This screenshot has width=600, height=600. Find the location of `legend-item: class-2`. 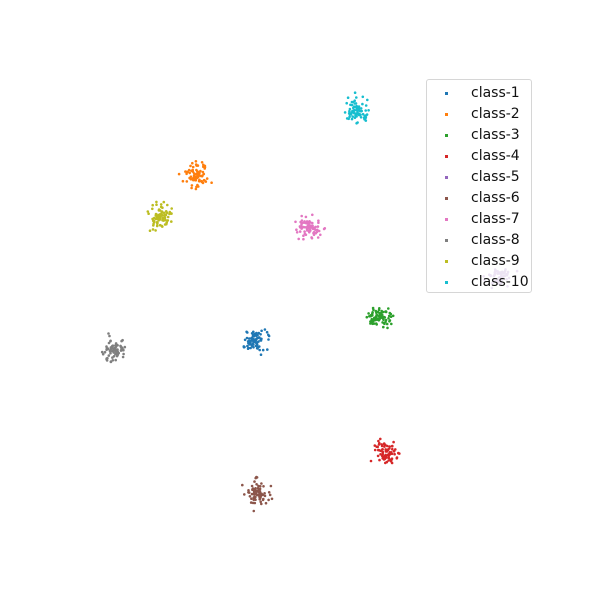

legend-item: class-2 is located at coordinates (479, 114).